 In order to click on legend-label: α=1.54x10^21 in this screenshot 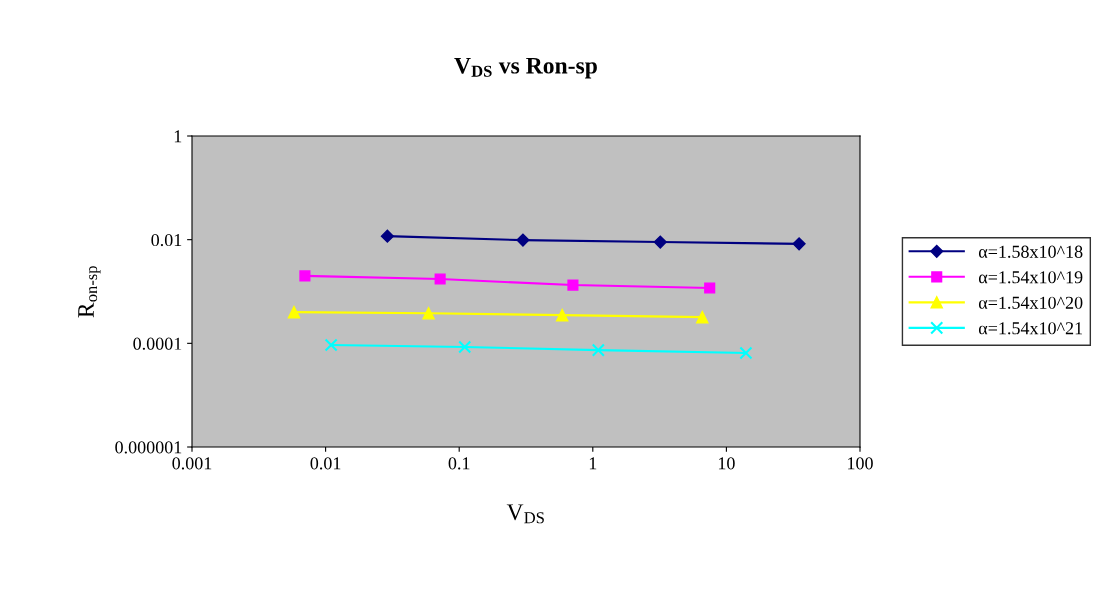, I will do `click(1030, 328)`.